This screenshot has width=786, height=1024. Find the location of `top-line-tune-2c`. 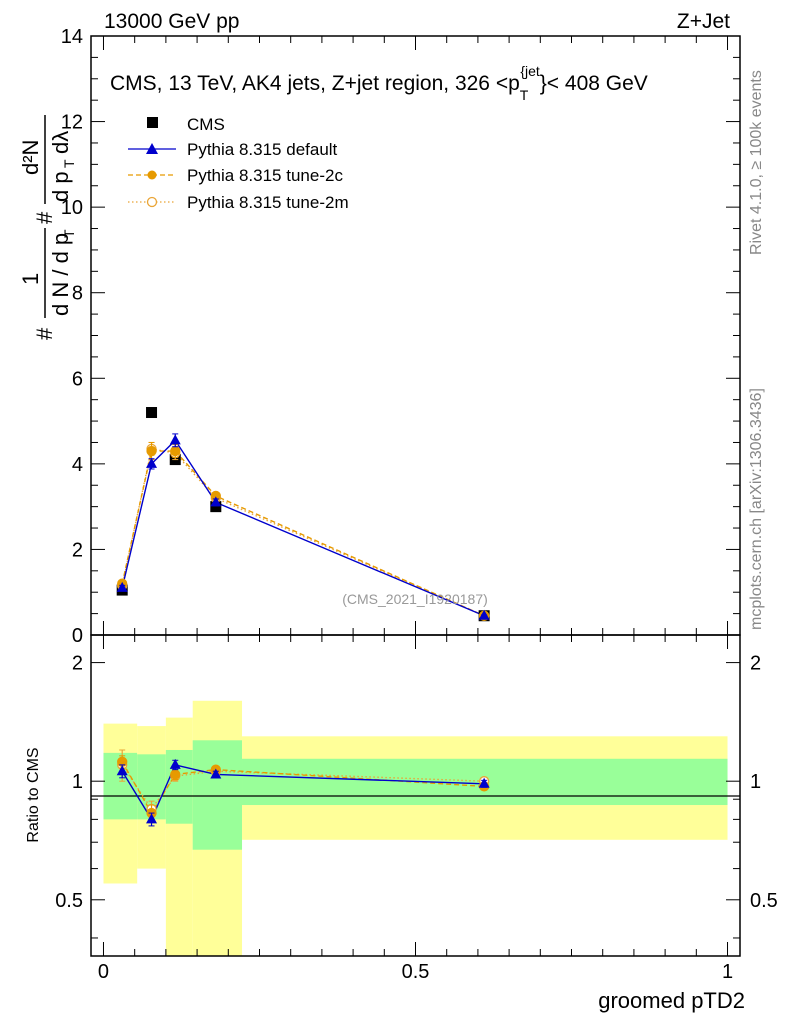

top-line-tune-2c is located at coordinates (303, 533).